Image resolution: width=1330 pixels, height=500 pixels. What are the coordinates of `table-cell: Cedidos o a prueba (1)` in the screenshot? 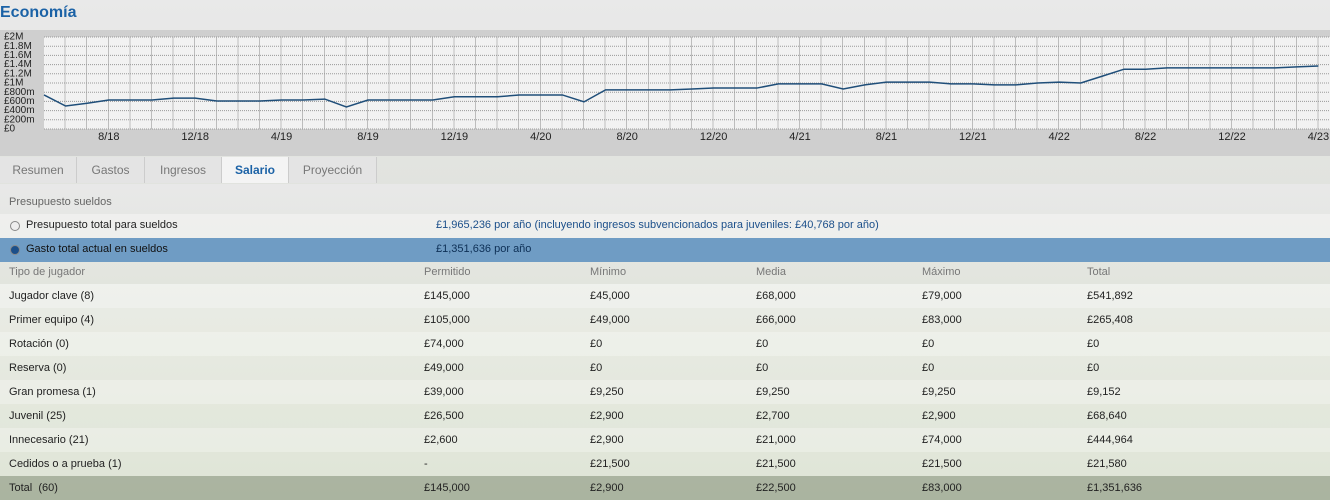 It's located at (65, 464).